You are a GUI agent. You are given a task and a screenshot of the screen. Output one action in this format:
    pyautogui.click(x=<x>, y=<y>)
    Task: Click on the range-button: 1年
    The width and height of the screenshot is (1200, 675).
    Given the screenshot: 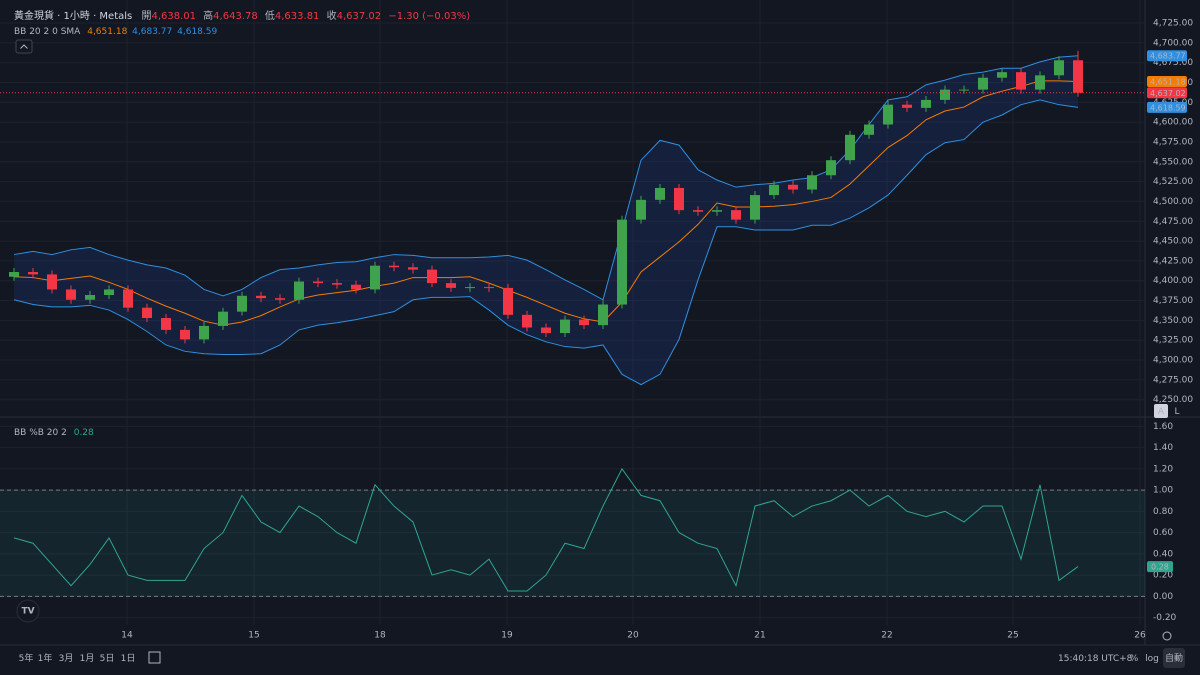 What is the action you would take?
    pyautogui.click(x=45, y=658)
    